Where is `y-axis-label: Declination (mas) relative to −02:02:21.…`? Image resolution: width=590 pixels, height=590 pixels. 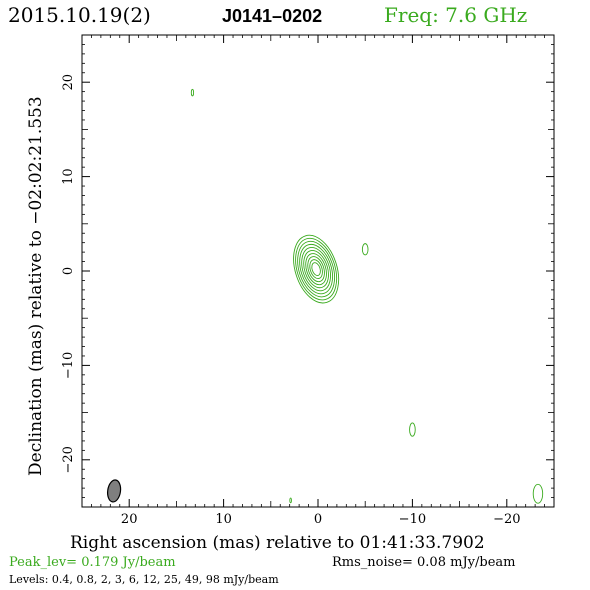 y-axis-label: Declination (mas) relative to −02:02:21.… is located at coordinates (36, 286).